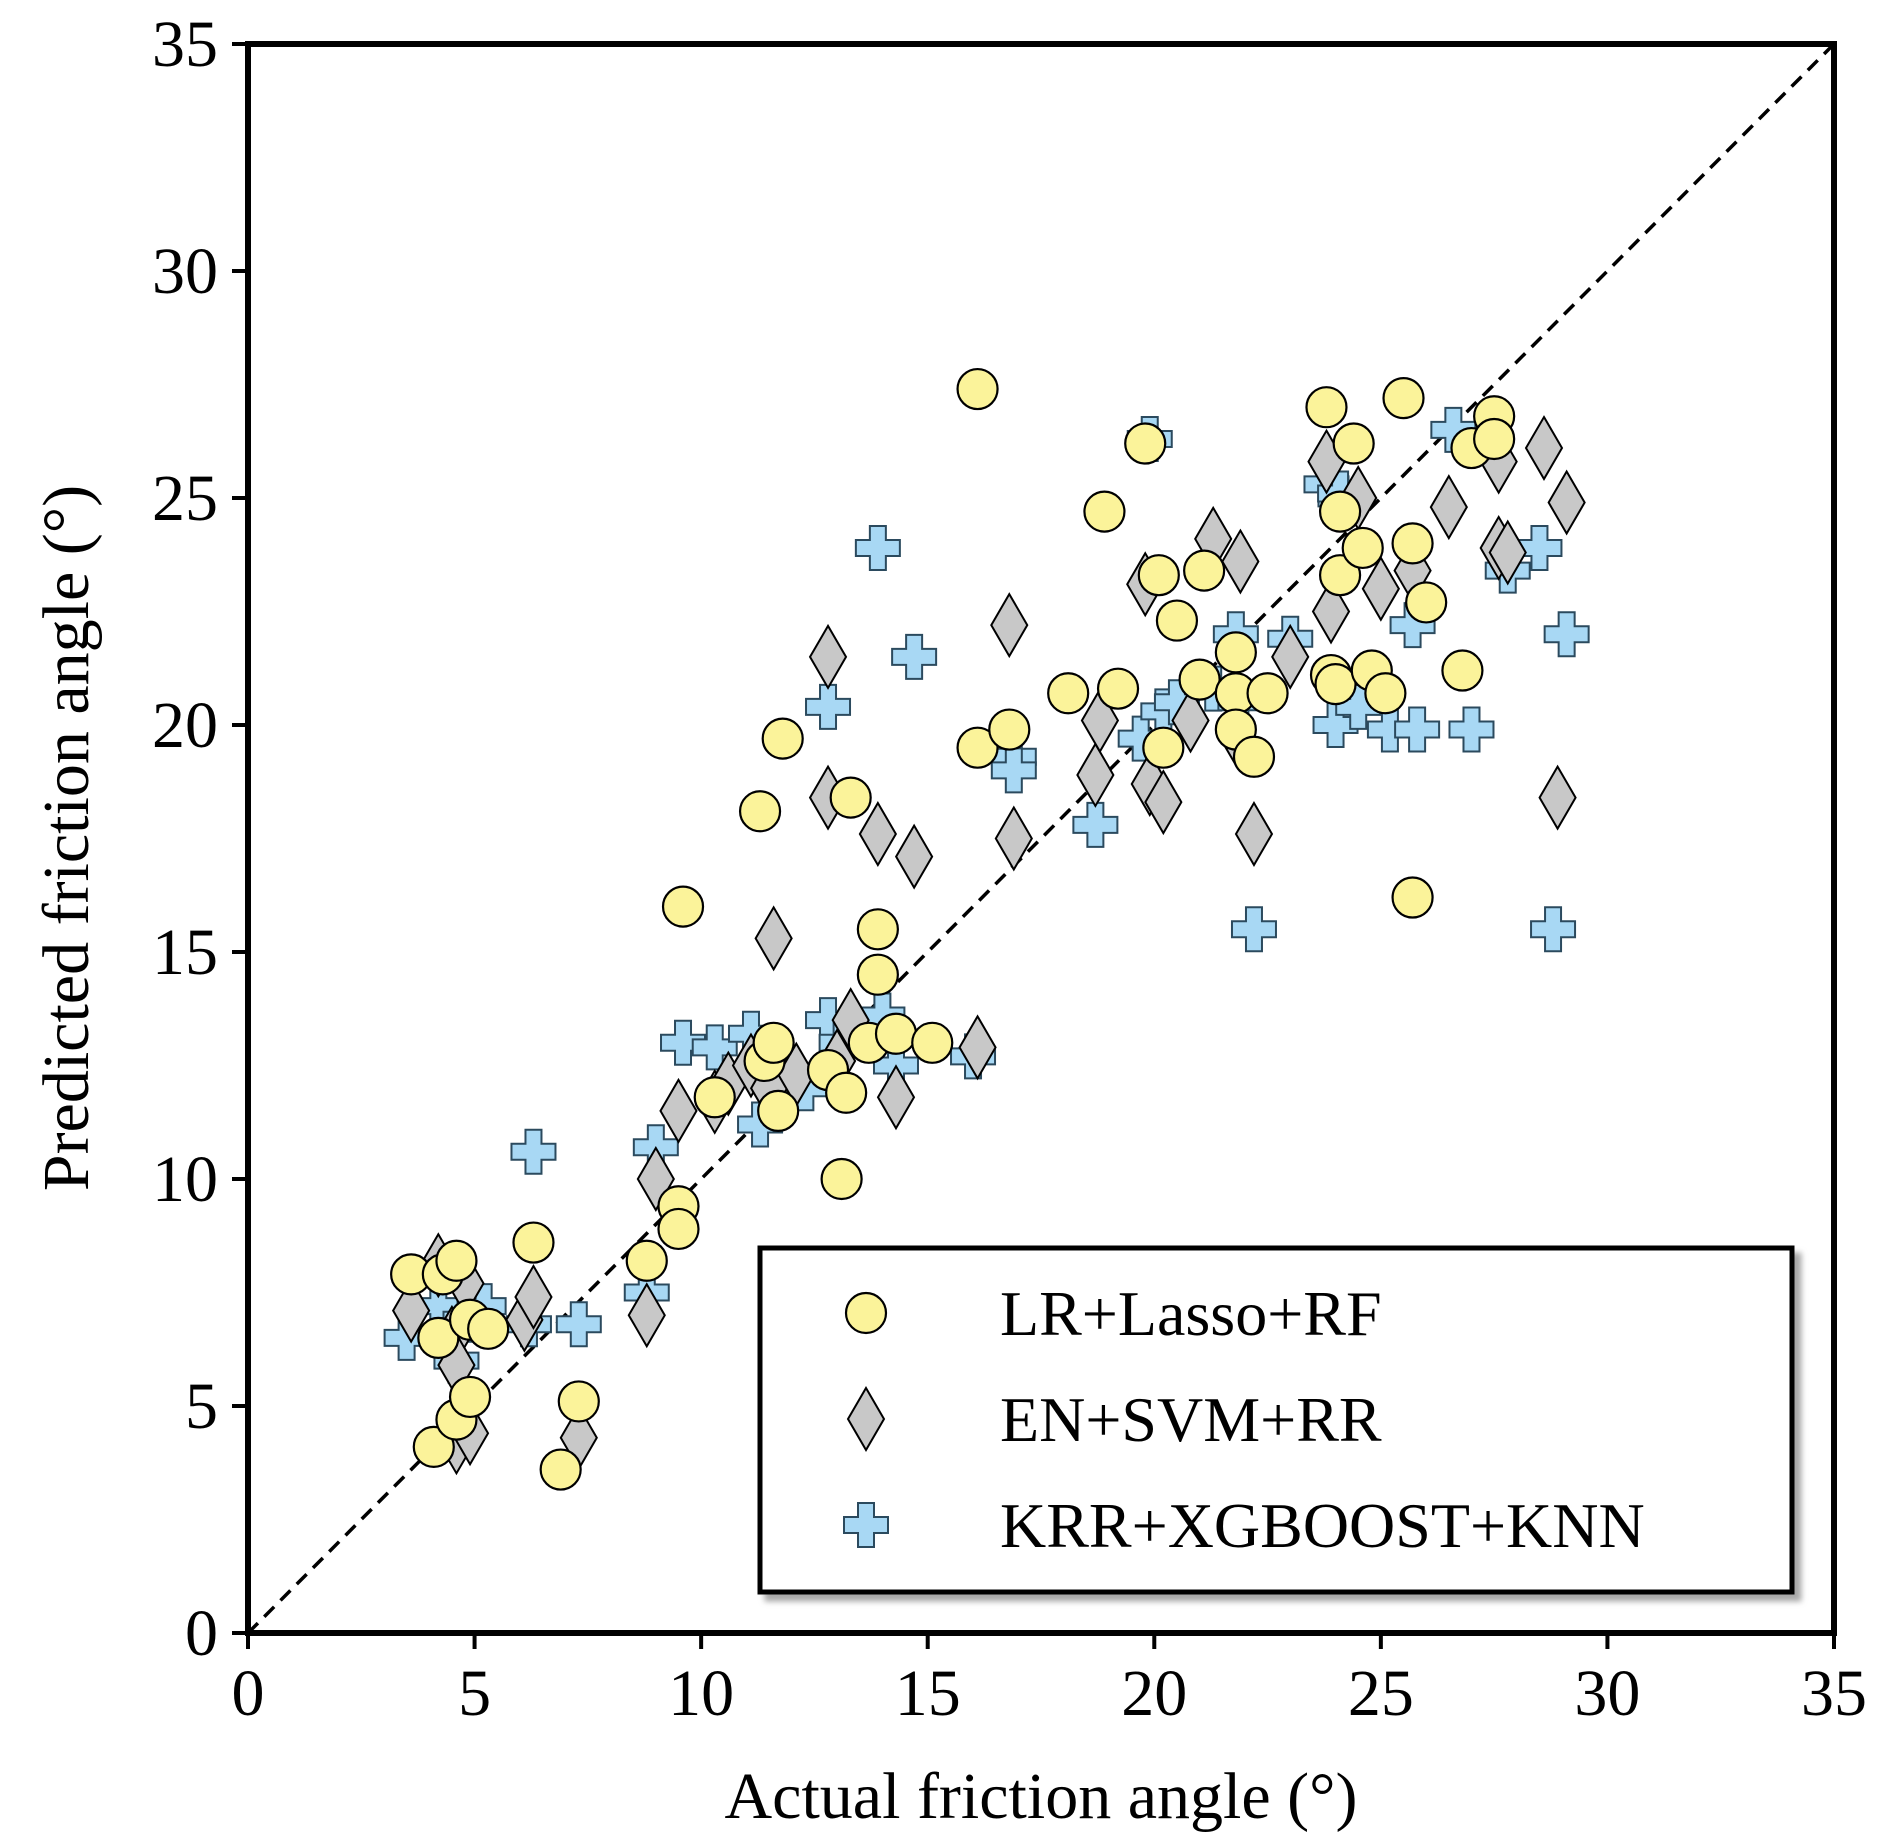 This screenshot has width=1883, height=1846. I want to click on x-tick-label: 5, so click(474, 1693).